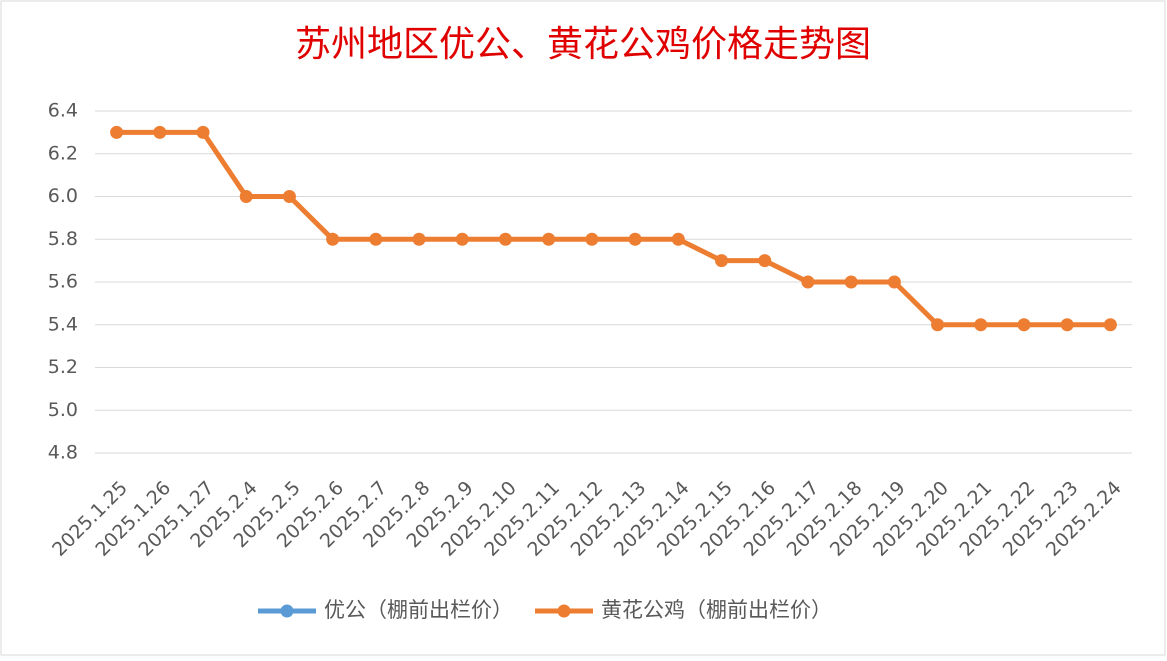 The height and width of the screenshot is (661, 1167). I want to click on y-tick-label: 5.6, so click(63, 282).